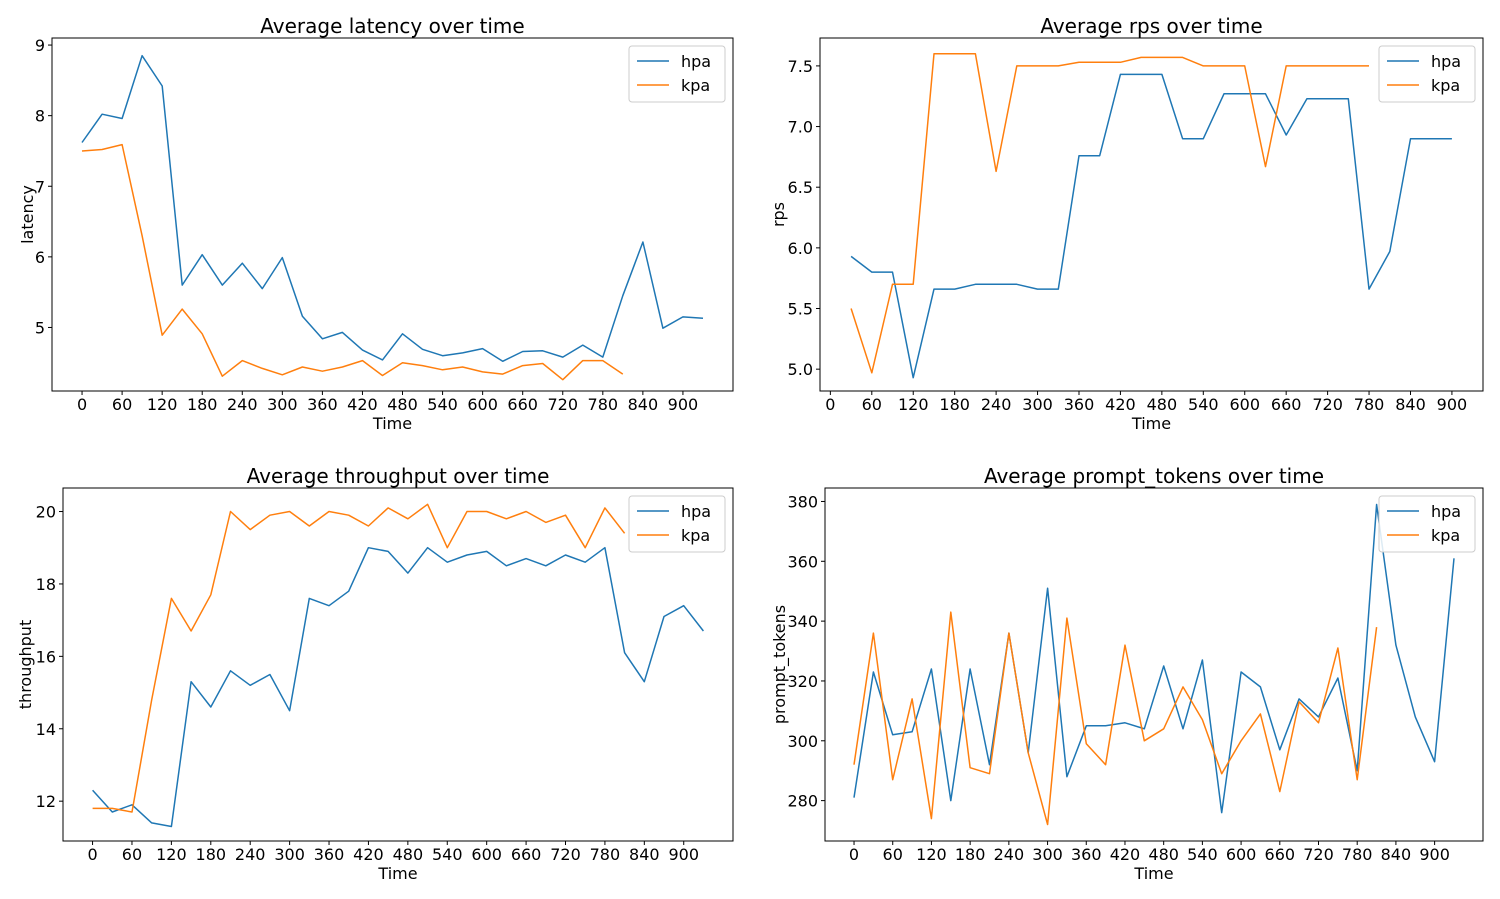 This screenshot has height=899, width=1500. Describe the element at coordinates (40, 116) in the screenshot. I see `y-tick-label: 8` at that location.